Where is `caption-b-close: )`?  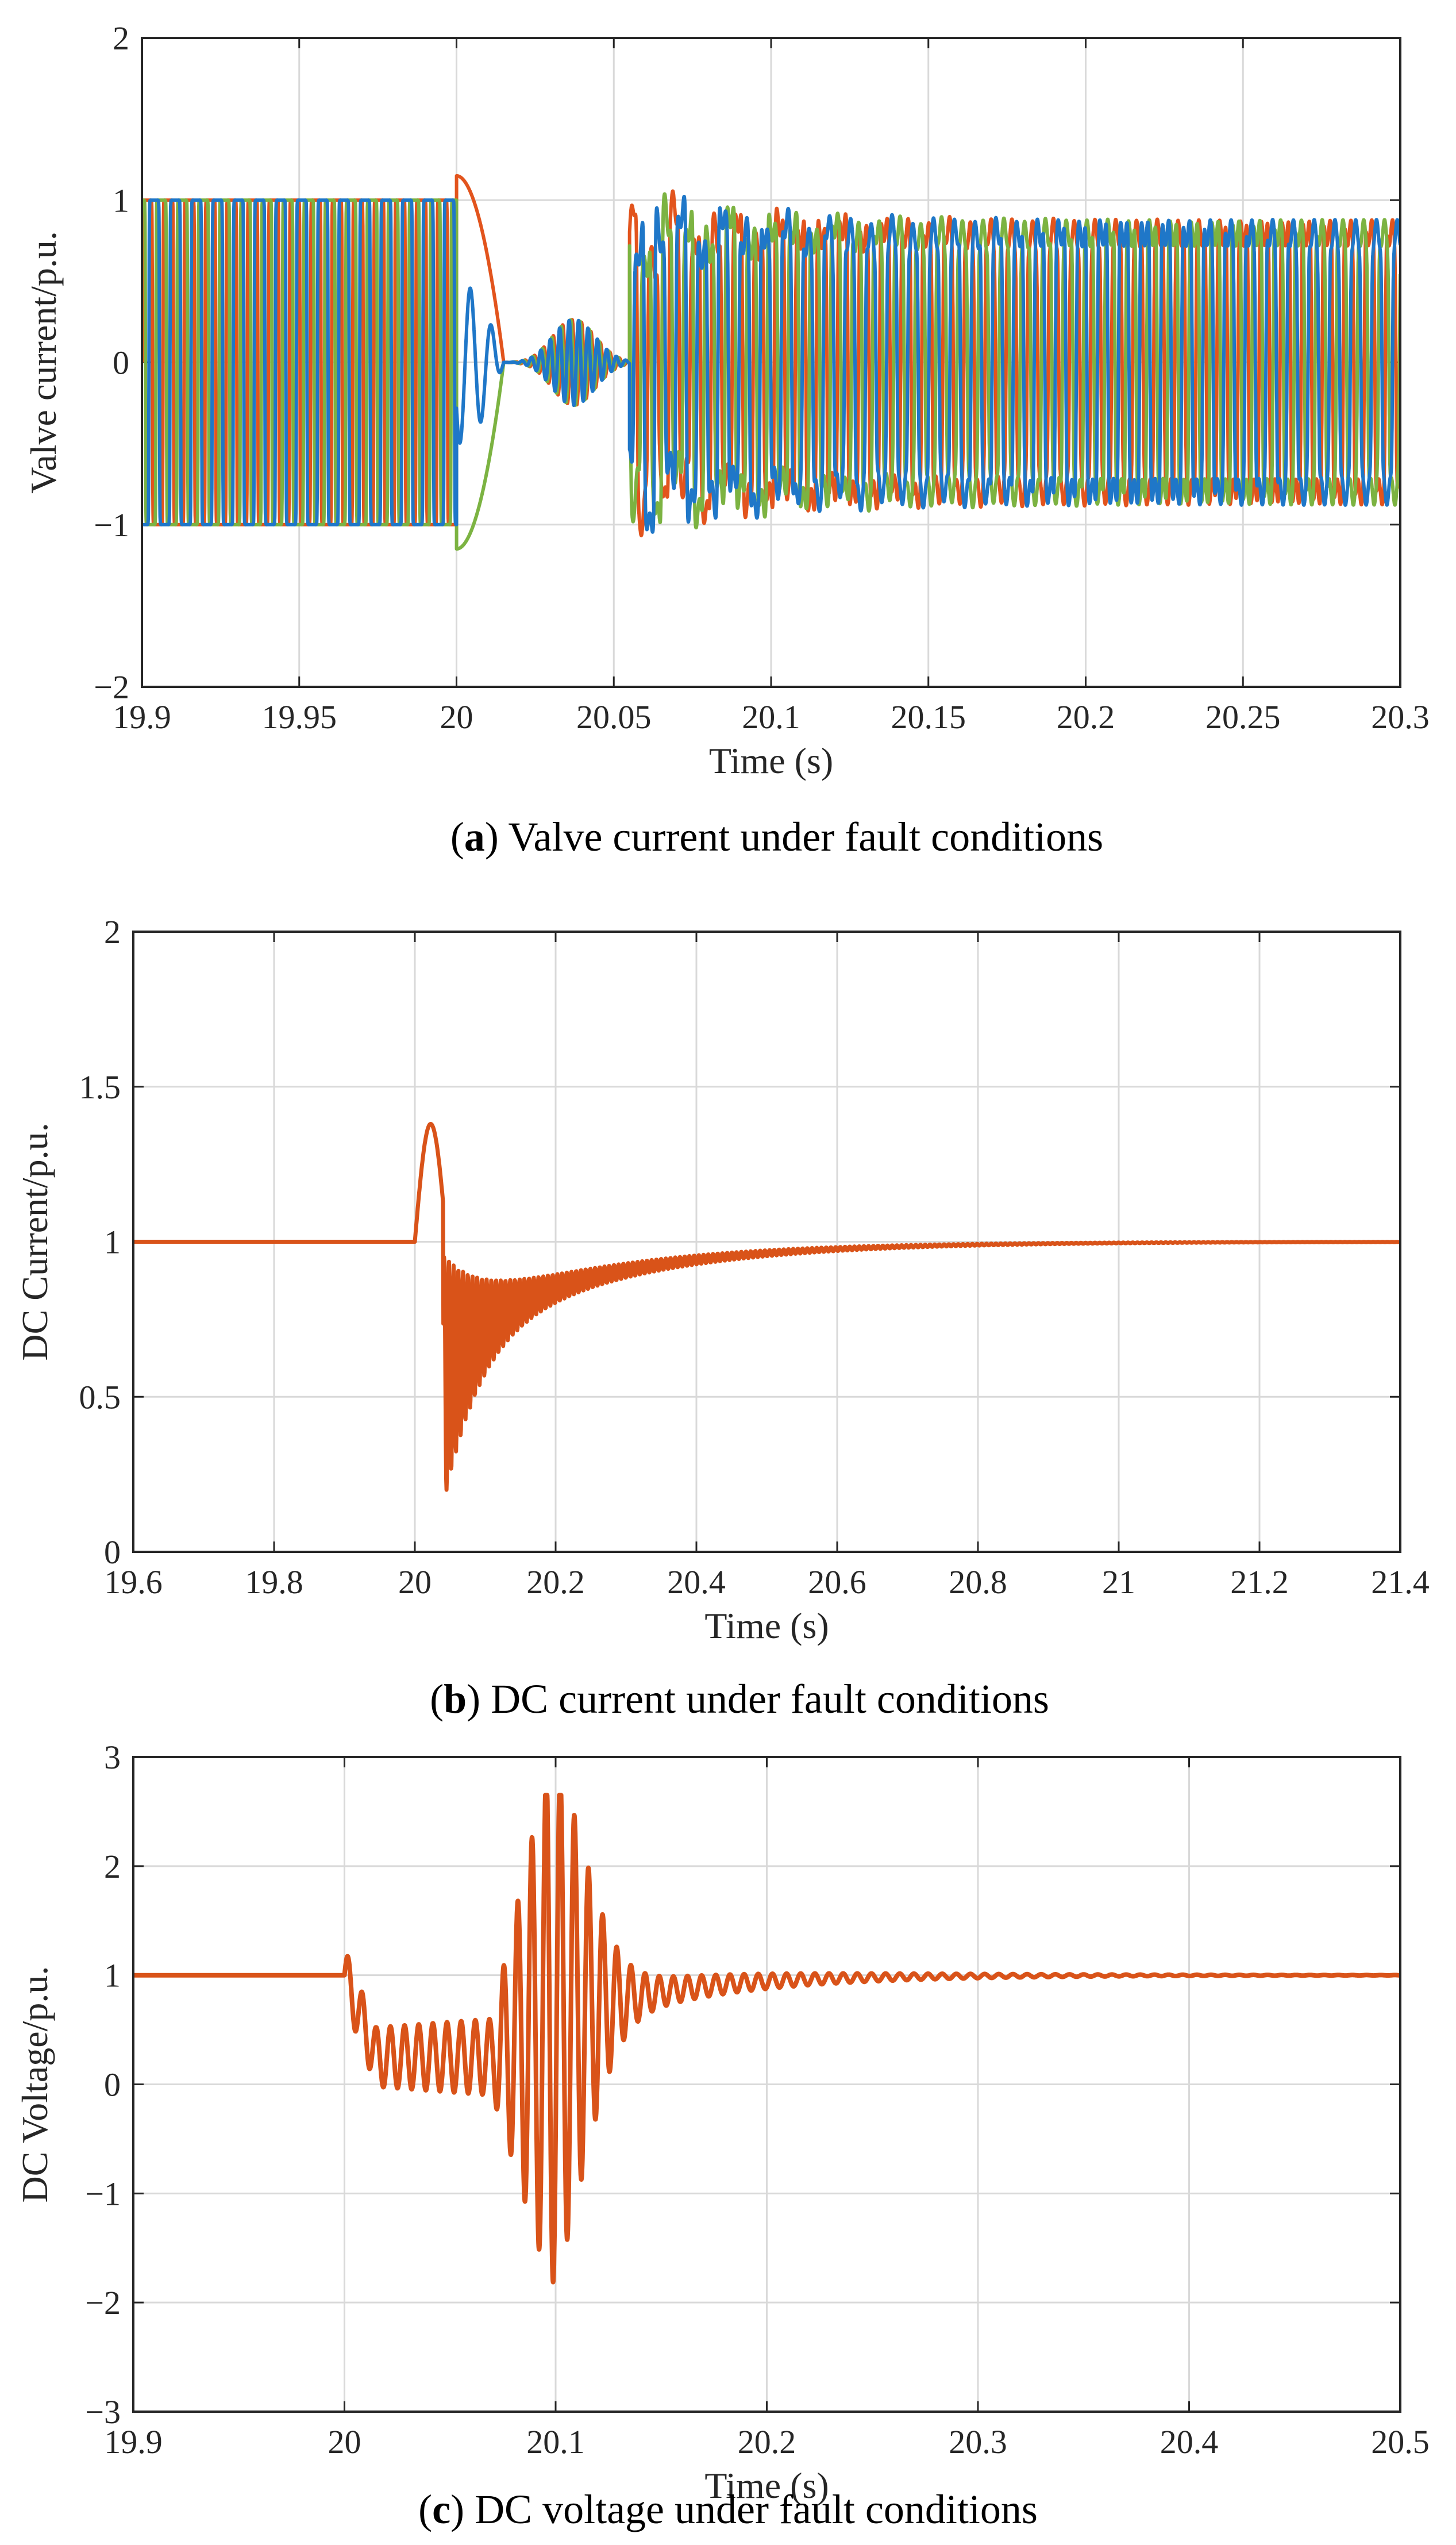
caption-b-close: ) is located at coordinates (473, 1699).